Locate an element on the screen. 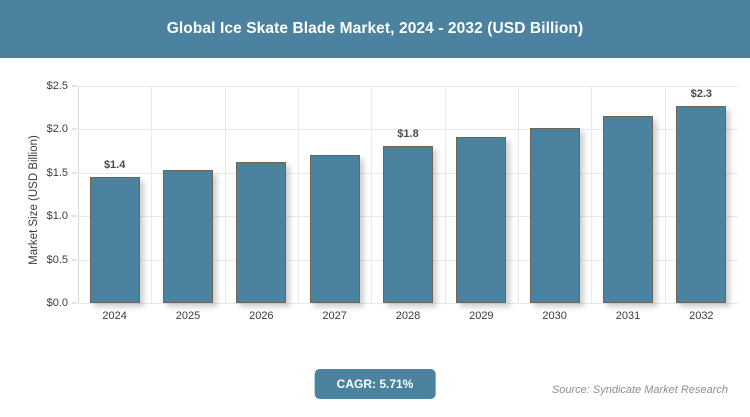  bar-group: $2.3 is located at coordinates (701, 194).